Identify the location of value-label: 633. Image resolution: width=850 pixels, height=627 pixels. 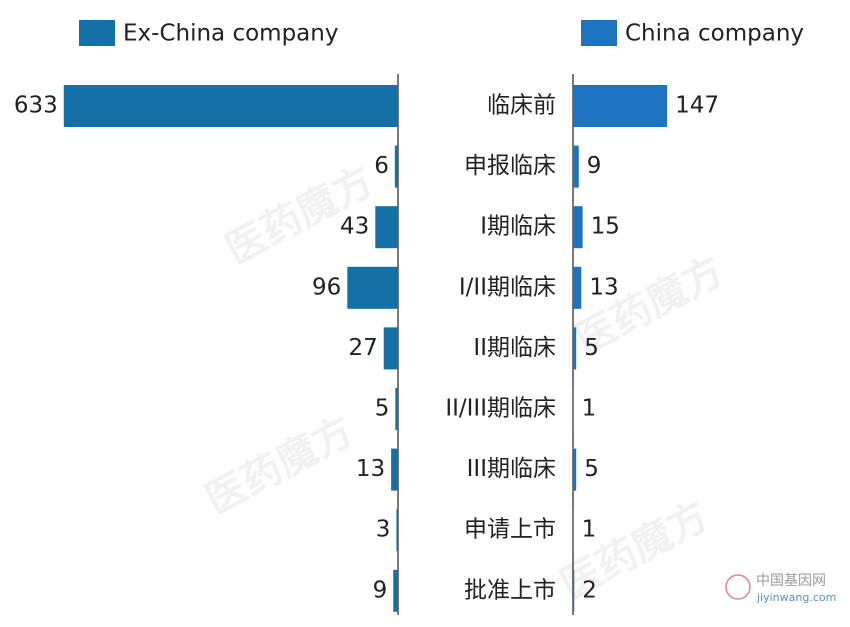
(36, 106).